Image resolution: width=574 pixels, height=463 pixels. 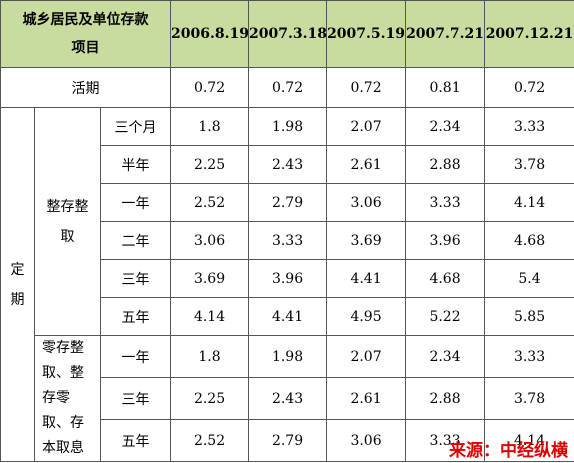 I want to click on table-row: 一年 2.52 2.79 3.06 3.33 4.14, so click(x=287, y=202).